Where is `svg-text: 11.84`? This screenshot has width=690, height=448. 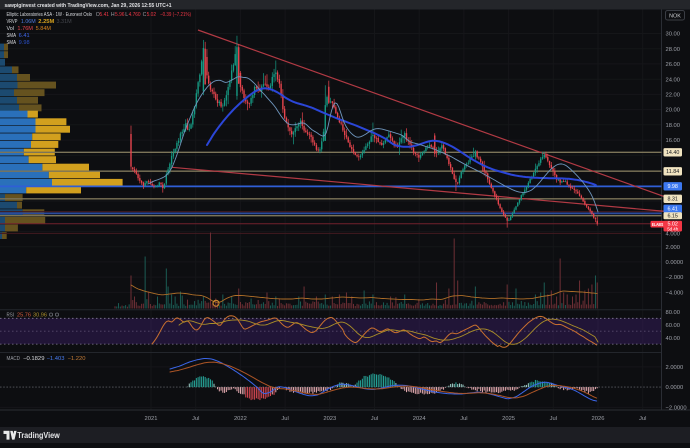 svg-text: 11.84 is located at coordinates (672, 172).